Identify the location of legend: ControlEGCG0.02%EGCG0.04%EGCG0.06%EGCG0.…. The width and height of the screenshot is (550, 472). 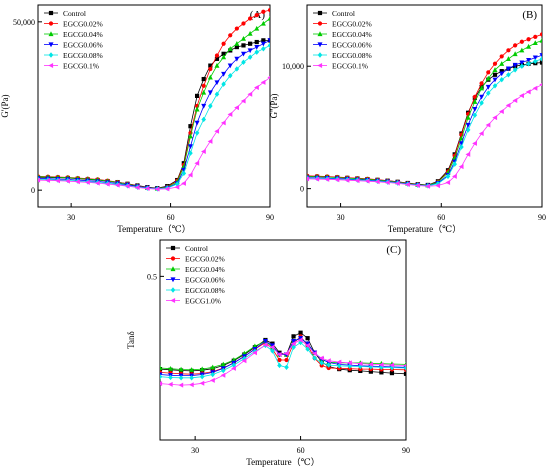
(73, 40).